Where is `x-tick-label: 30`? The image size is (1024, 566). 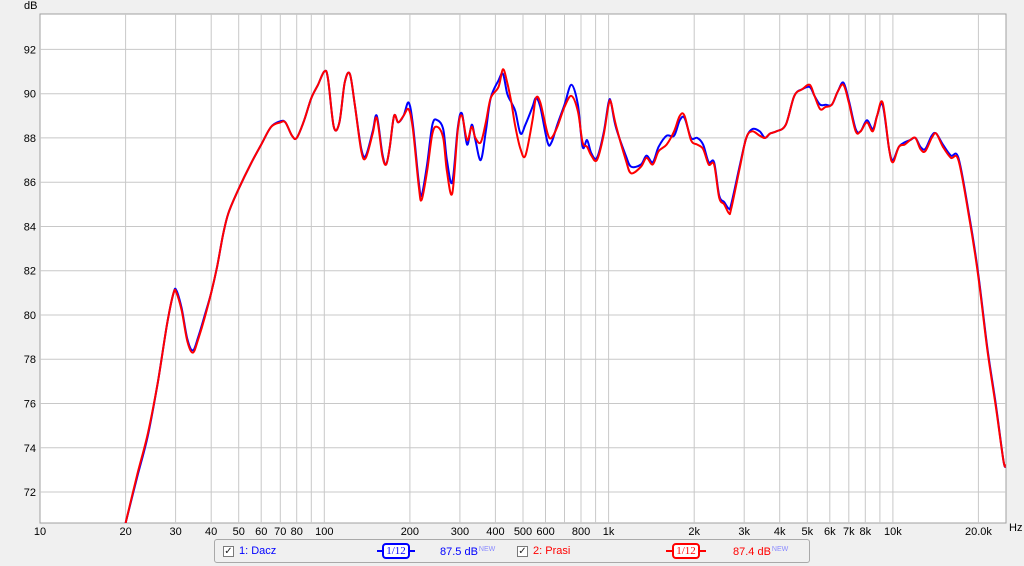 x-tick-label: 30 is located at coordinates (176, 532).